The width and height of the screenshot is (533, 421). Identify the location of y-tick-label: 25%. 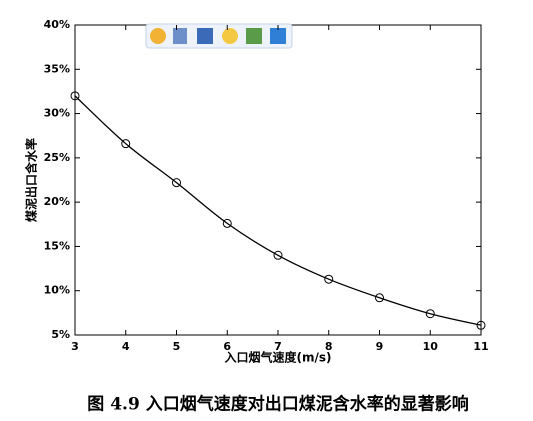
(57, 157).